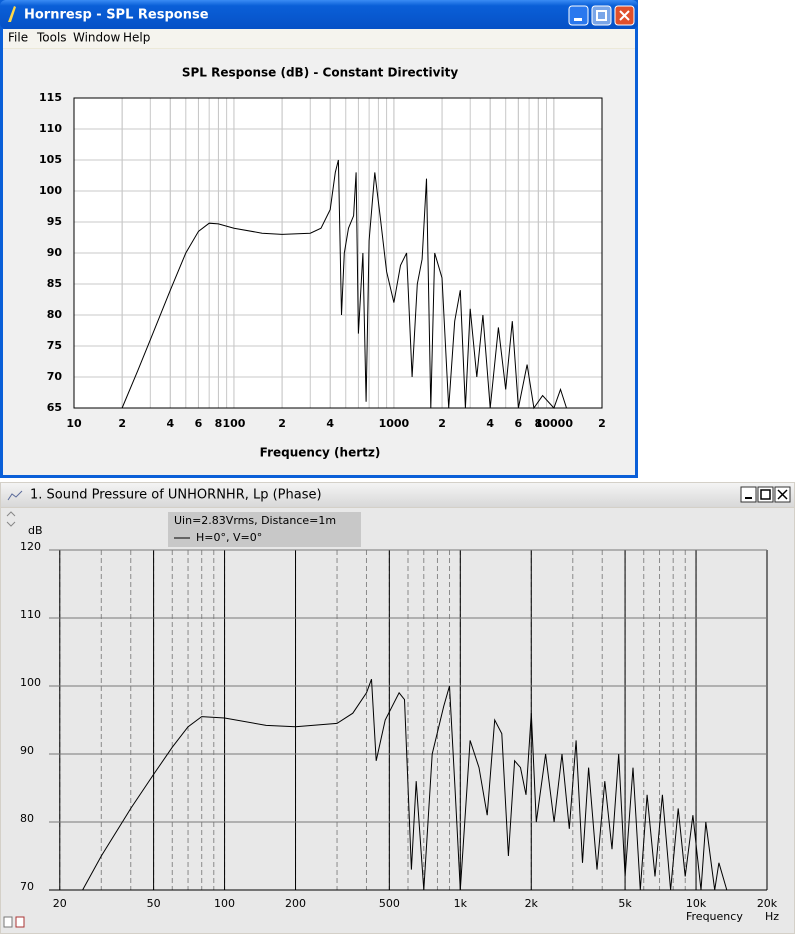  Describe the element at coordinates (54, 345) in the screenshot. I see `y-tick-label: 75` at that location.